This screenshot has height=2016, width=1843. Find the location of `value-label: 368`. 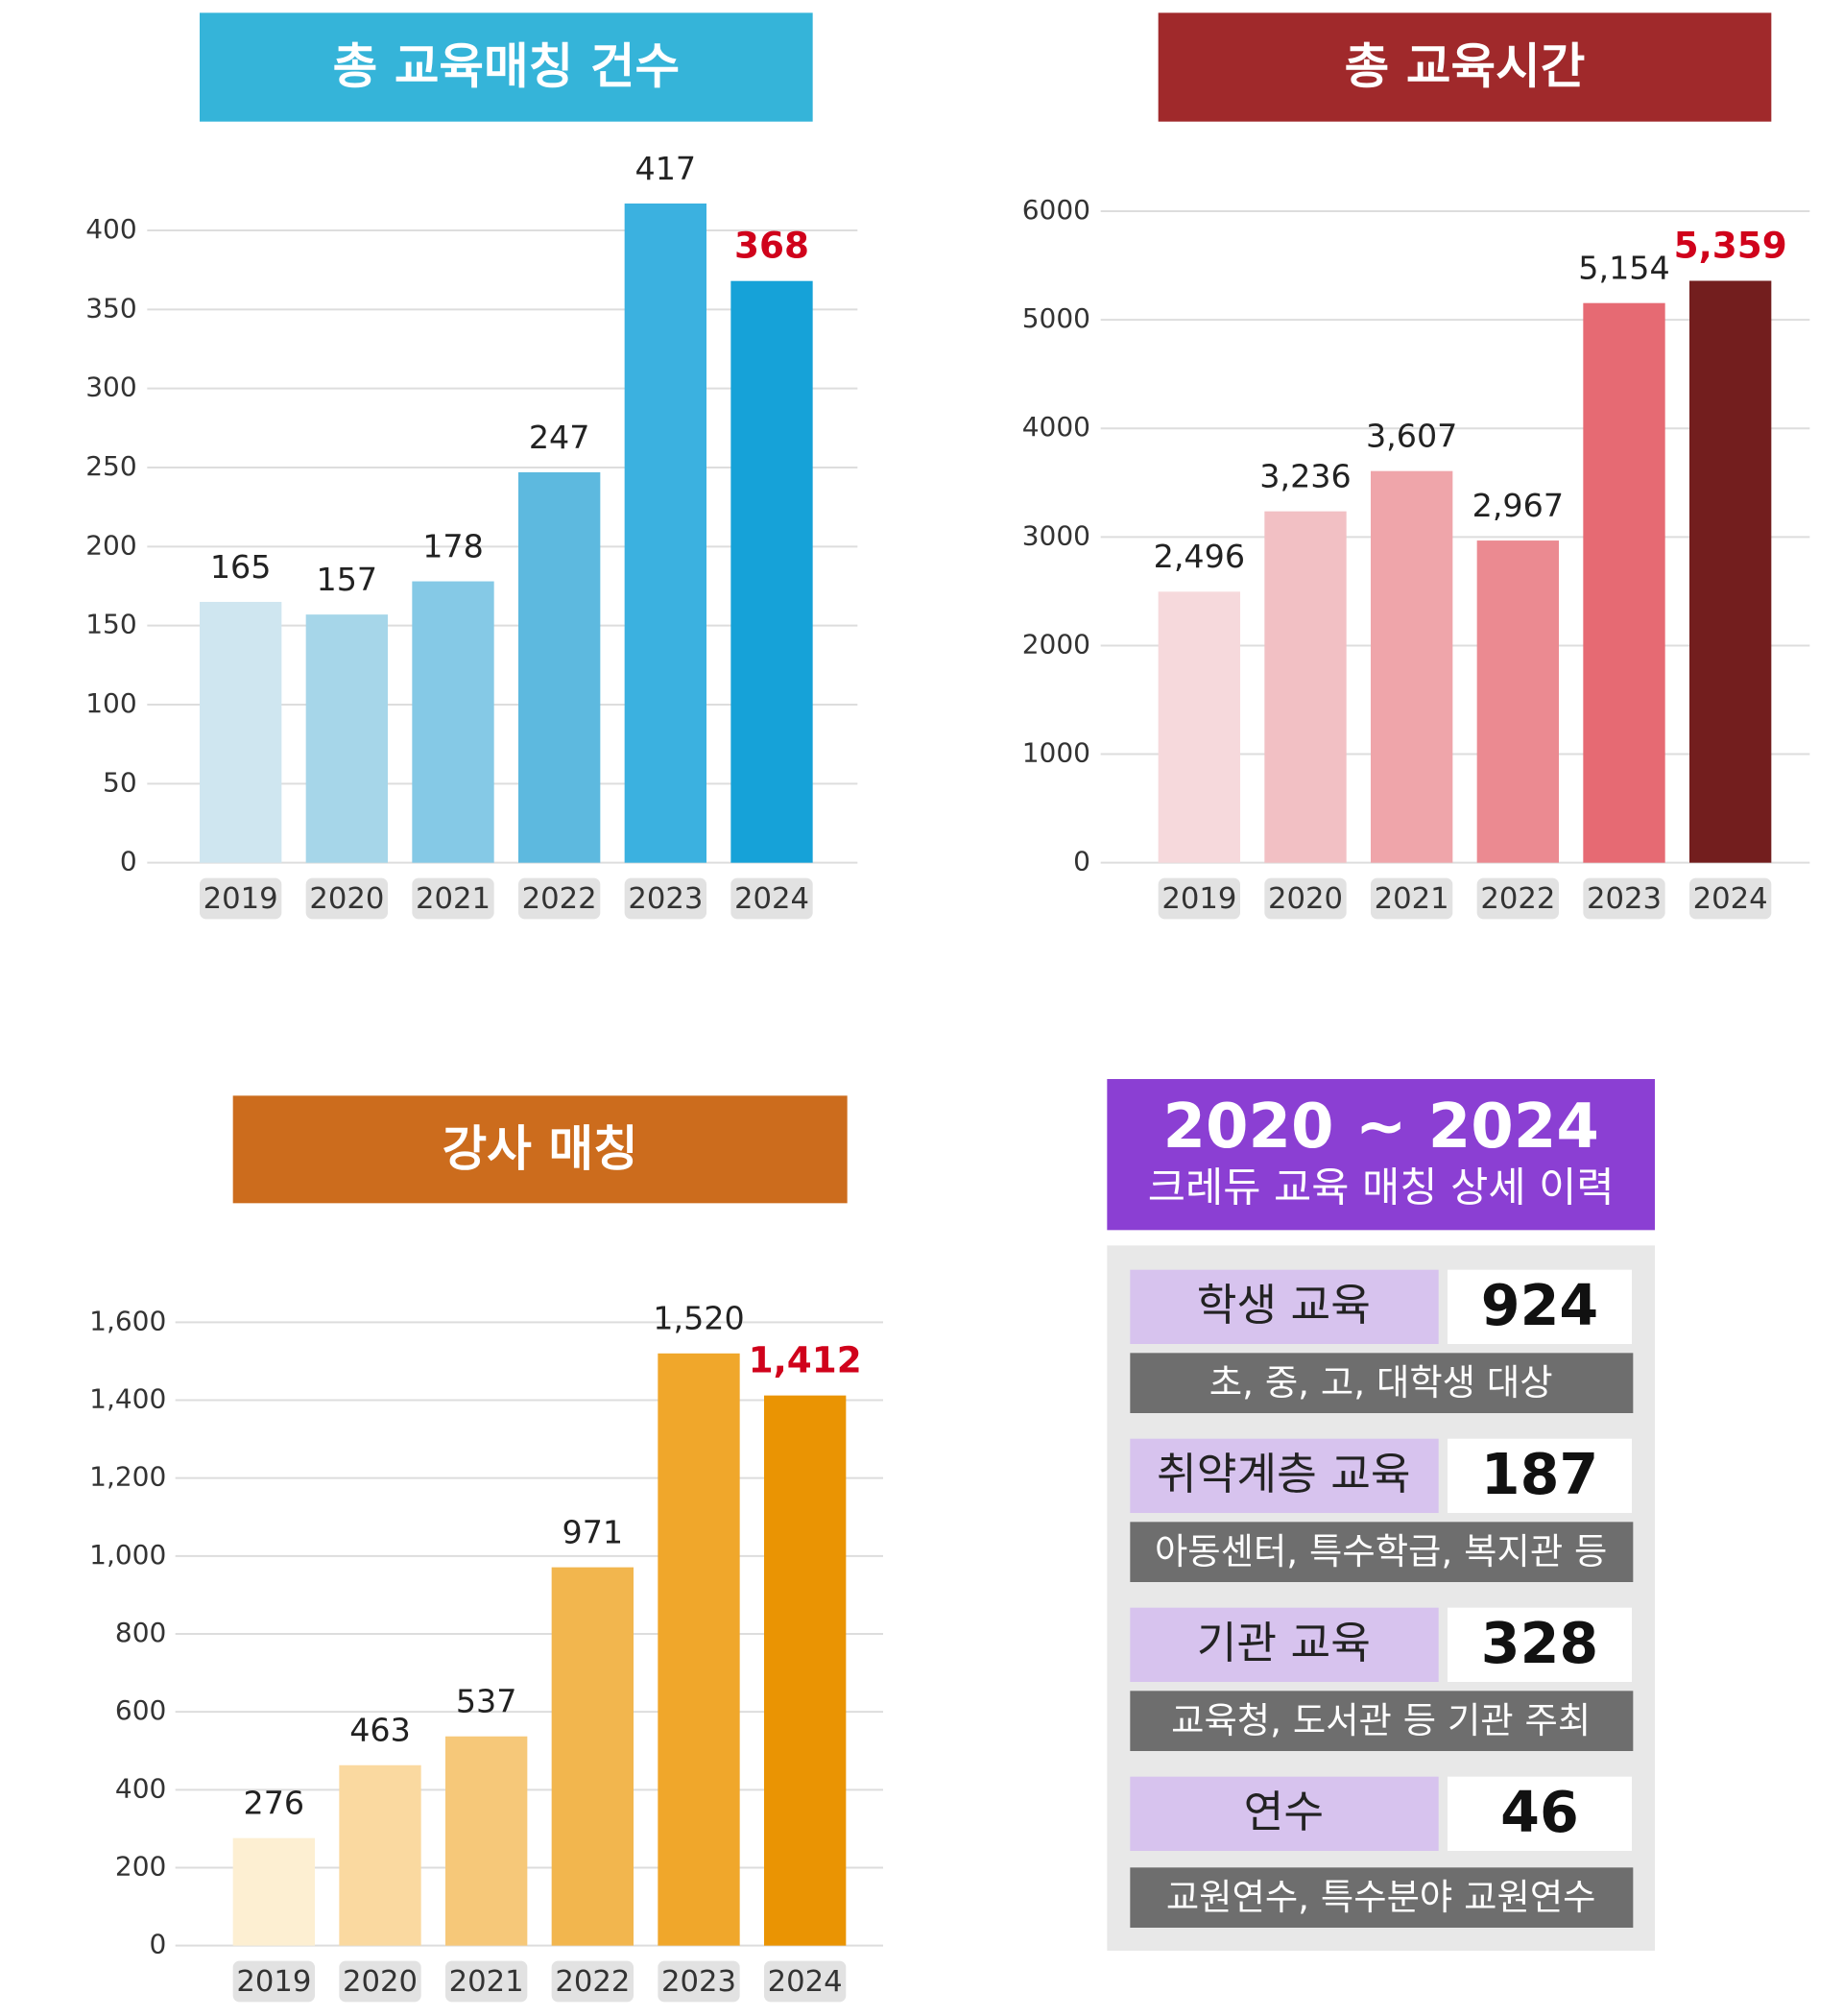

value-label: 368 is located at coordinates (771, 246).